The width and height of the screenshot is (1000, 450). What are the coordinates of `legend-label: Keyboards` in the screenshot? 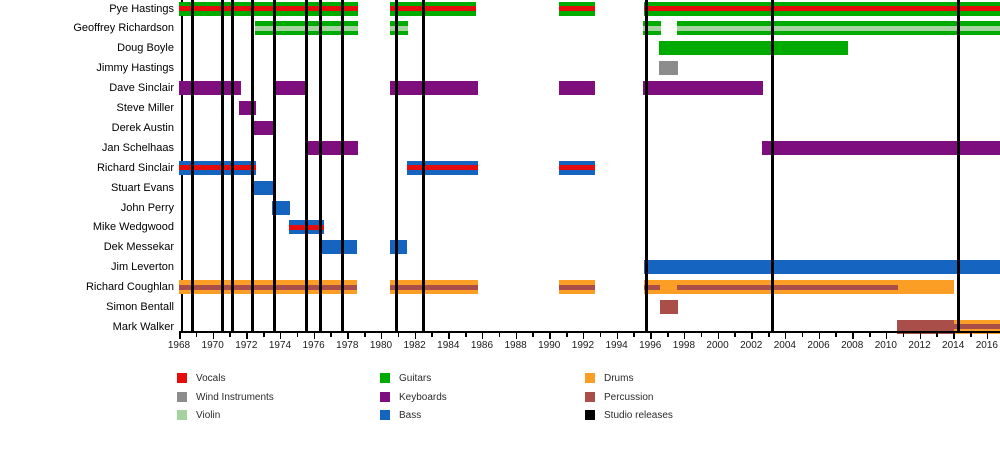 It's located at (423, 397).